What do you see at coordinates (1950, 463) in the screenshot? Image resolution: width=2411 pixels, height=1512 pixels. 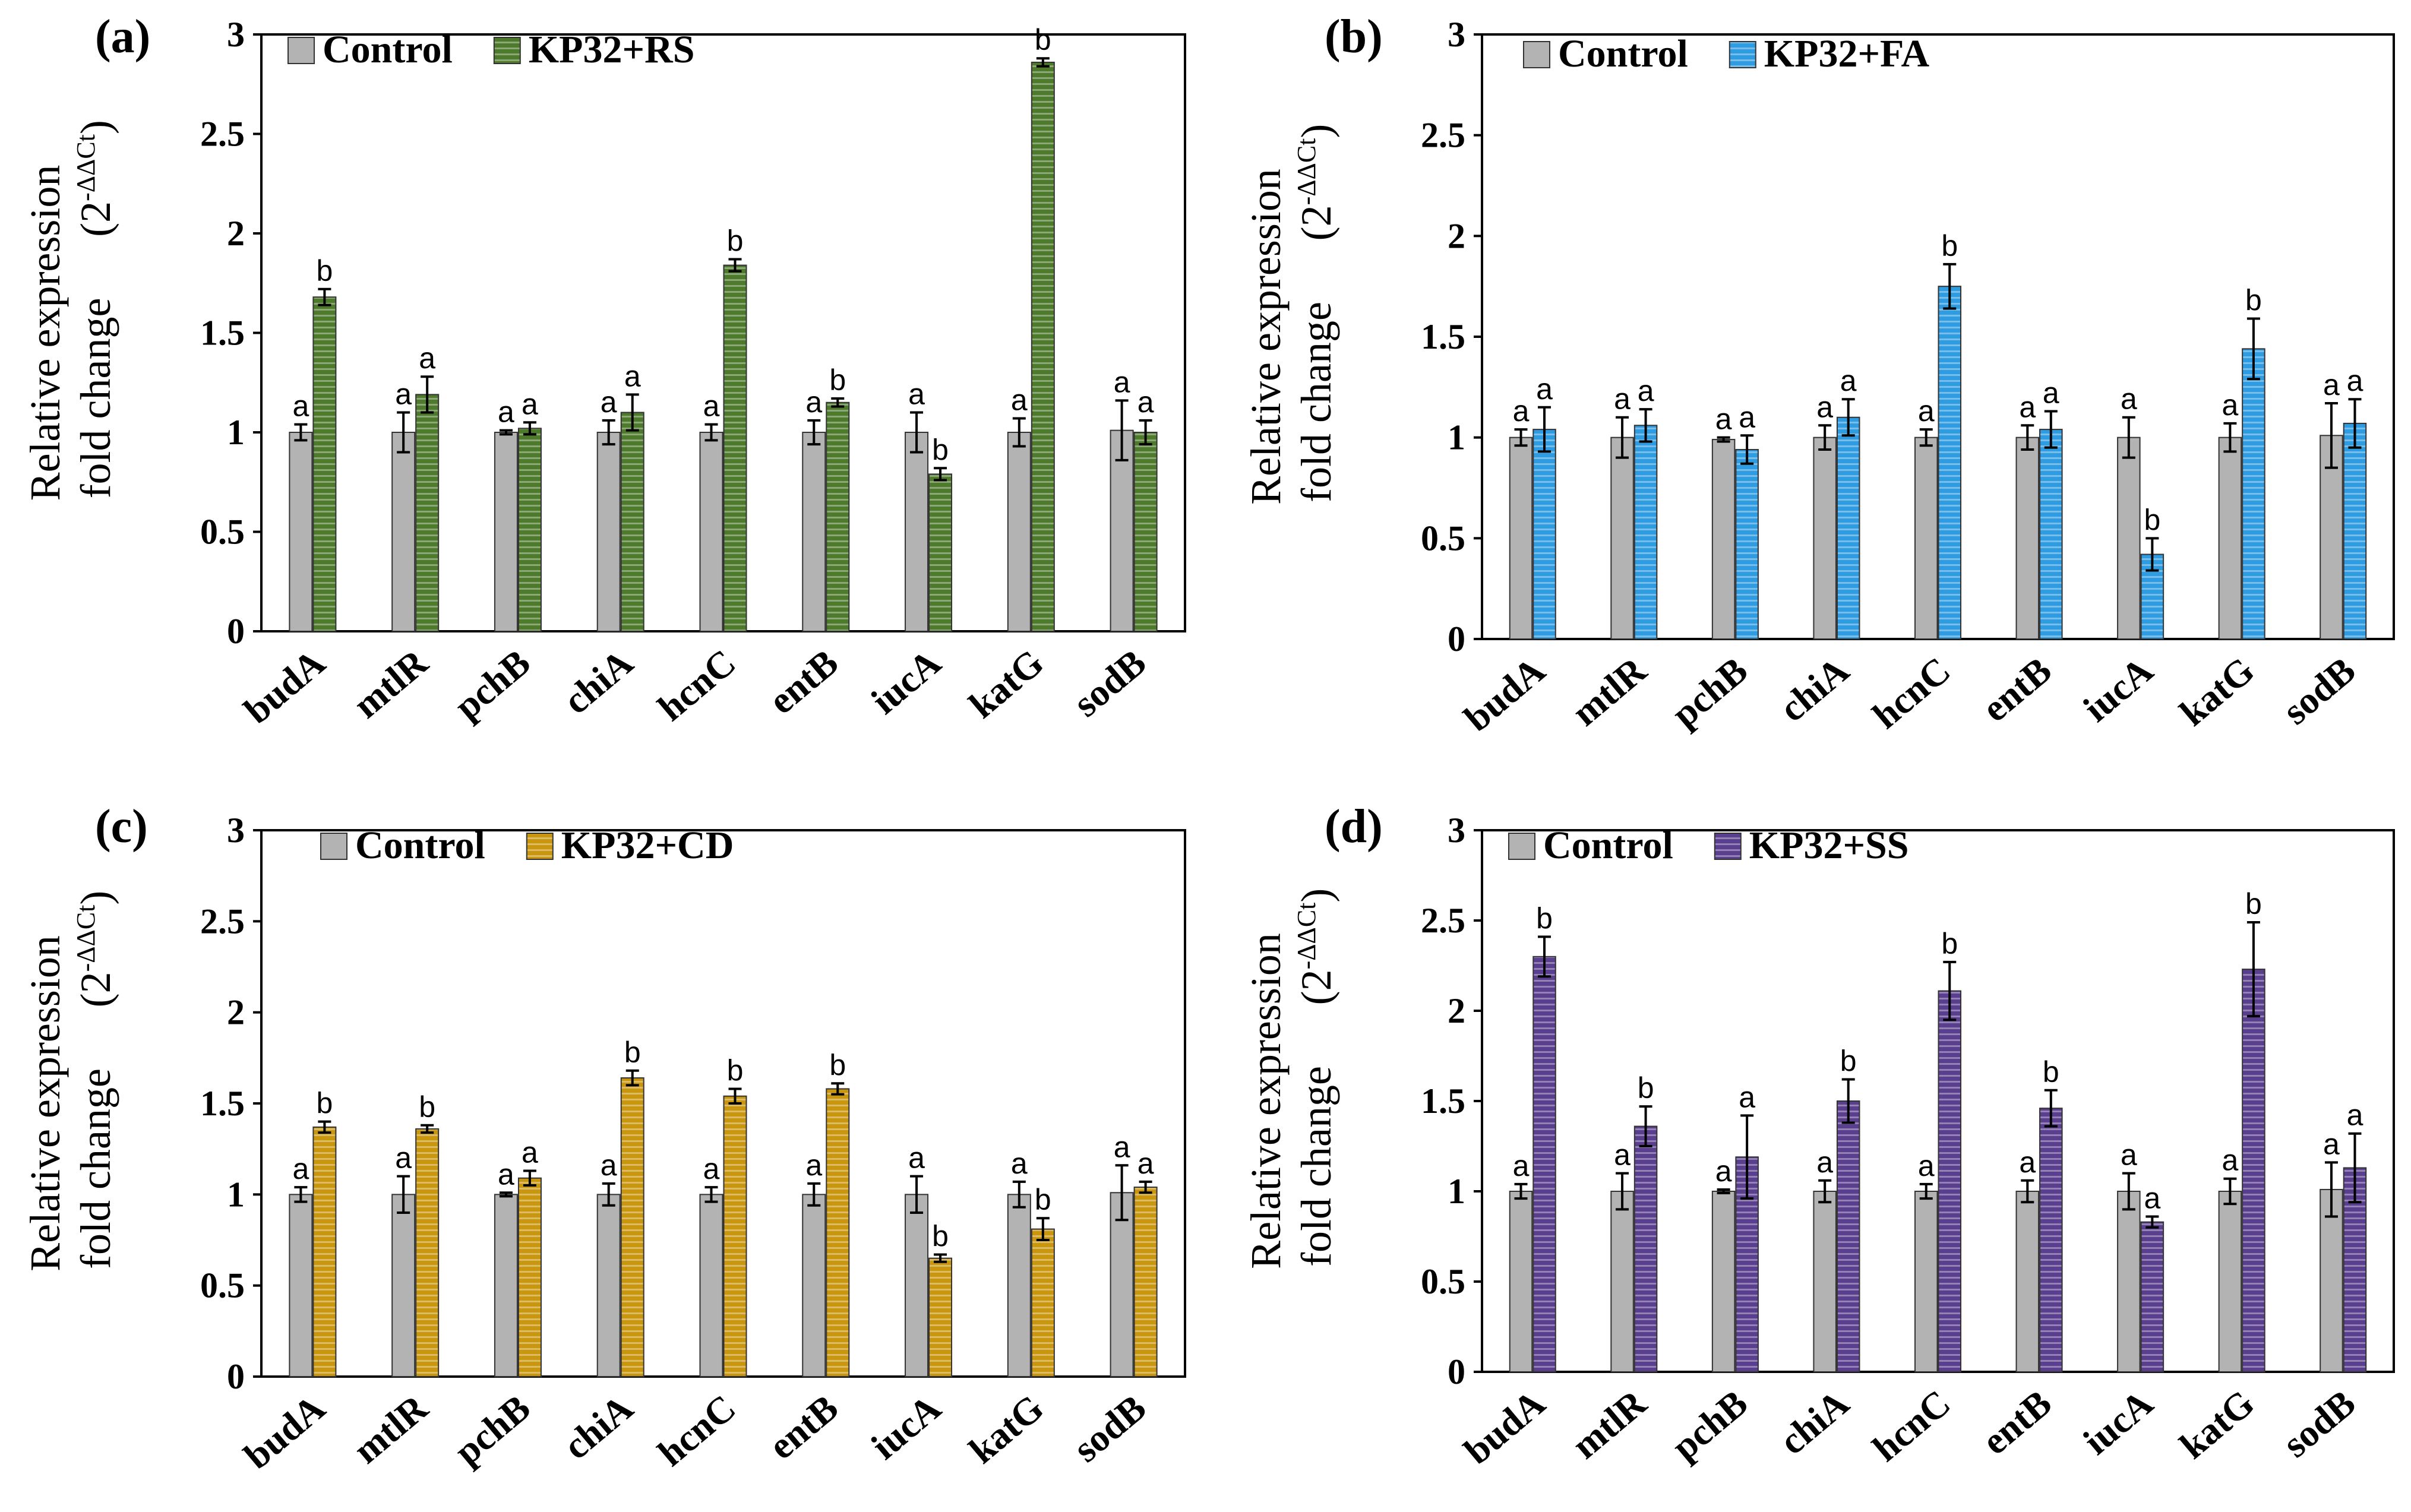 I see `bar-fa-hcnC` at bounding box center [1950, 463].